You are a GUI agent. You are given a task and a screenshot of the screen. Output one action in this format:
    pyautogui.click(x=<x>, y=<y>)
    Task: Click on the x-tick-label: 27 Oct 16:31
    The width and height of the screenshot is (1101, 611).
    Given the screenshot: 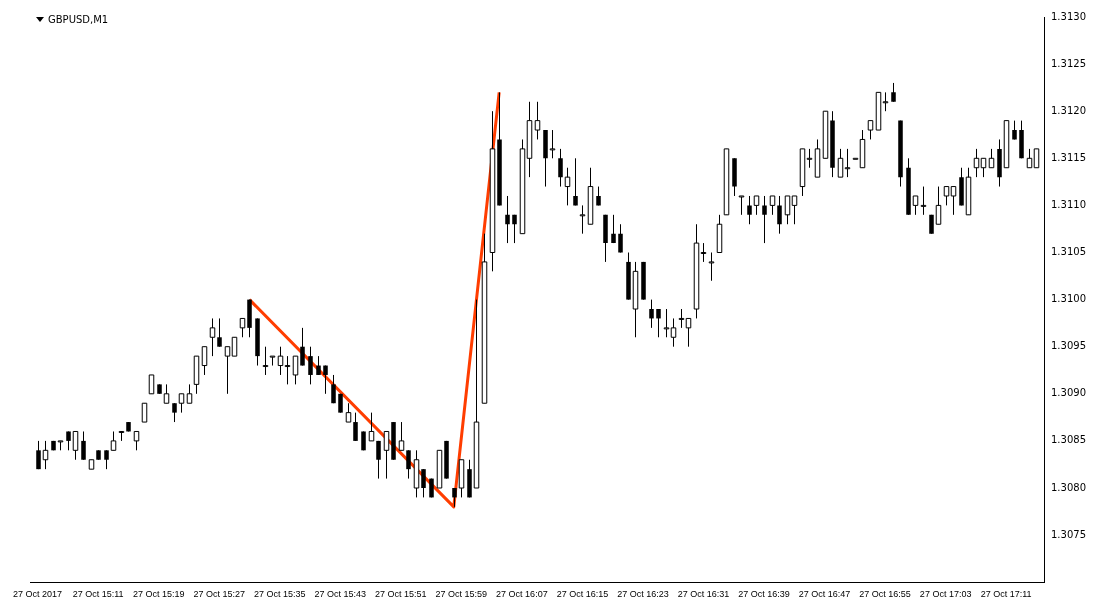 What is the action you would take?
    pyautogui.click(x=703, y=594)
    